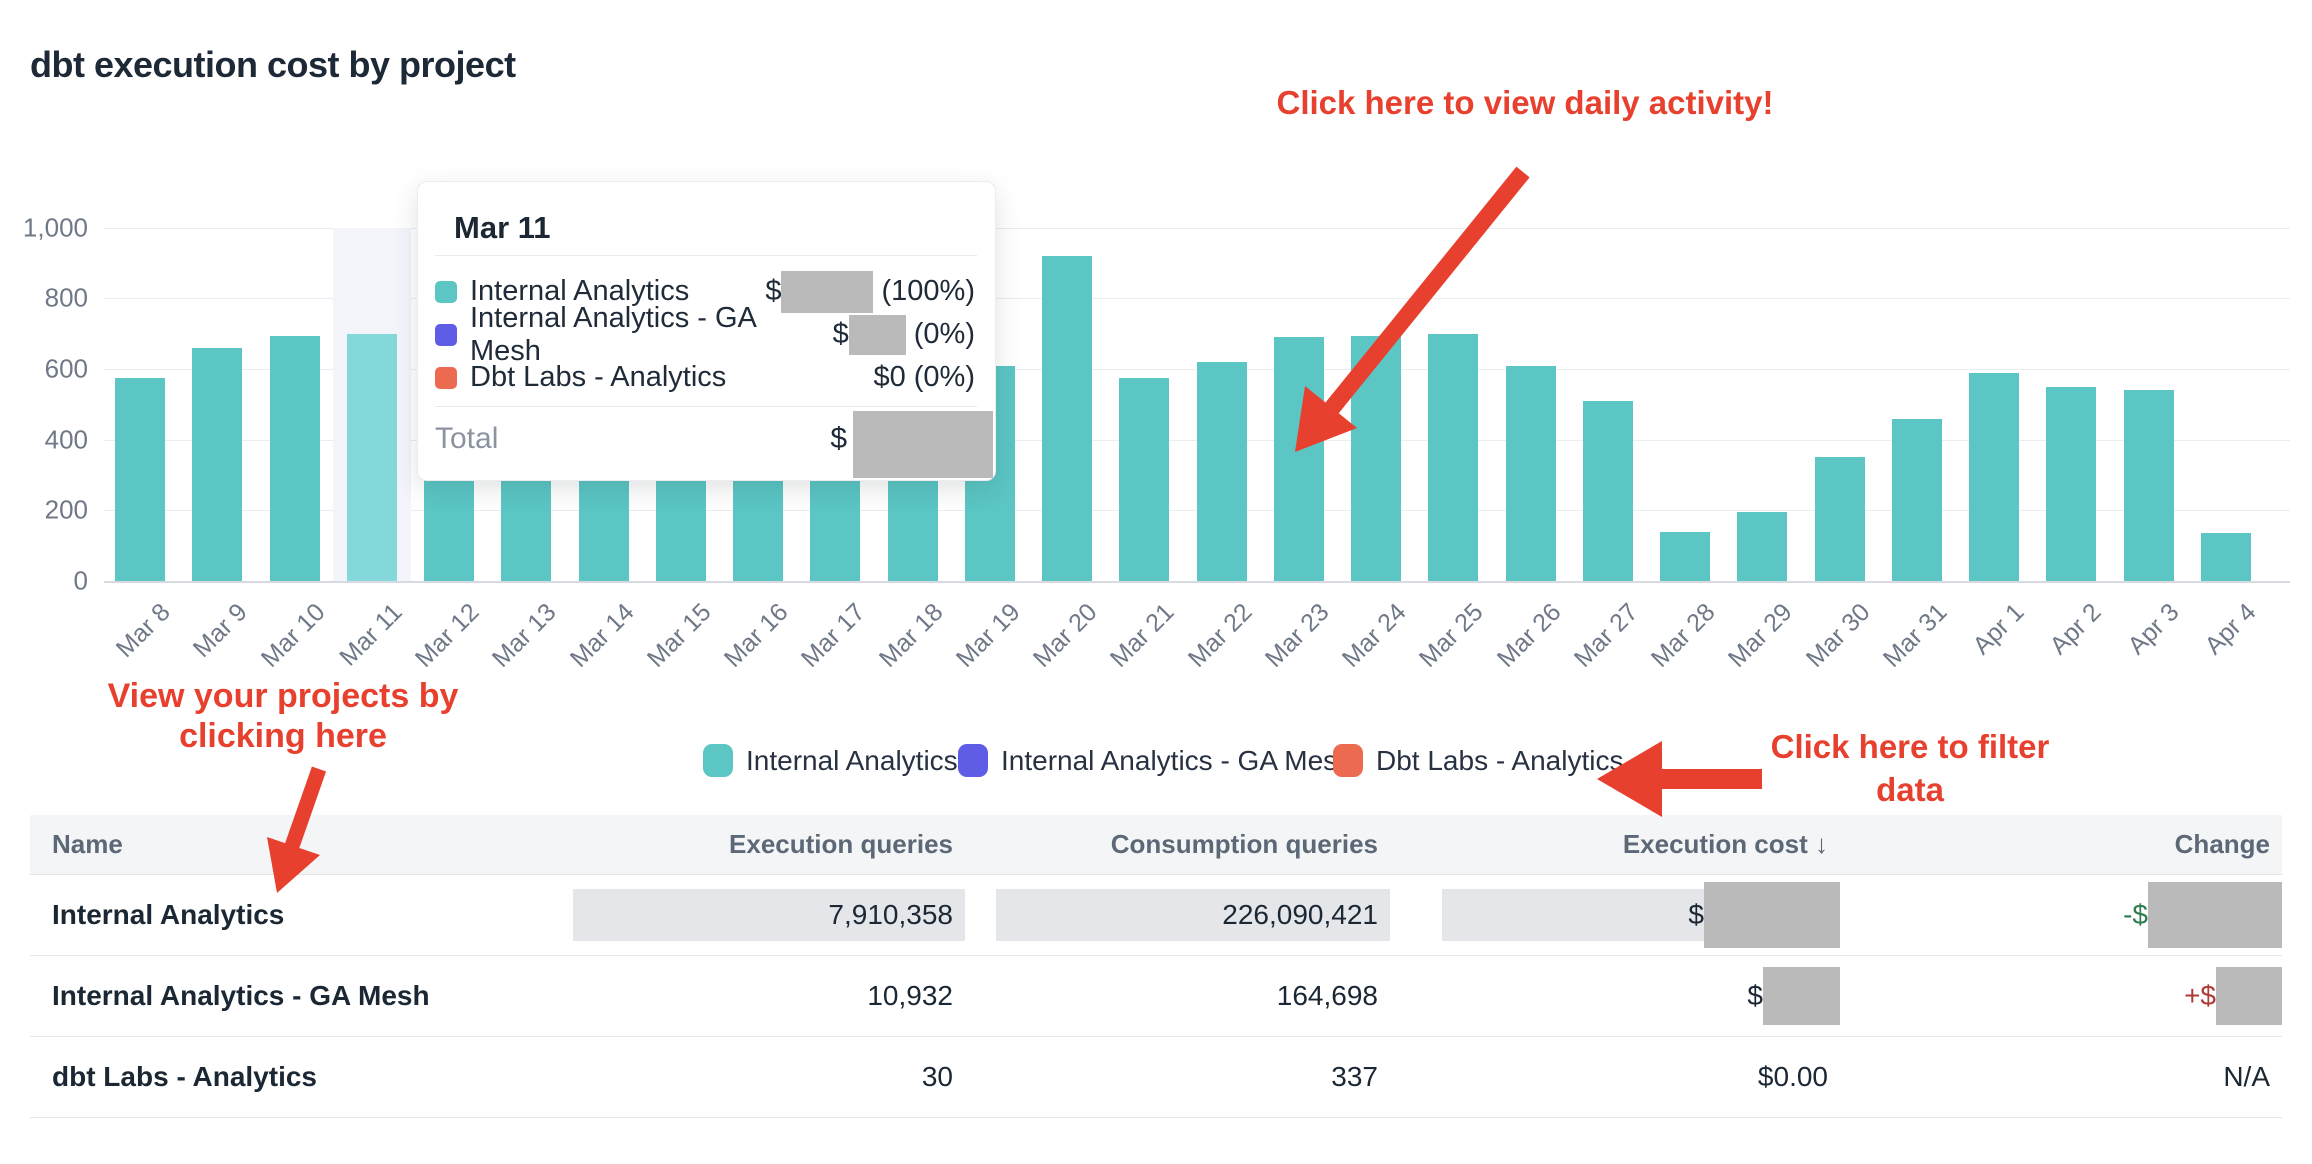  Describe the element at coordinates (241, 995) in the screenshot. I see `project-name-cell: Internal Analytics - GA Mesh` at that location.